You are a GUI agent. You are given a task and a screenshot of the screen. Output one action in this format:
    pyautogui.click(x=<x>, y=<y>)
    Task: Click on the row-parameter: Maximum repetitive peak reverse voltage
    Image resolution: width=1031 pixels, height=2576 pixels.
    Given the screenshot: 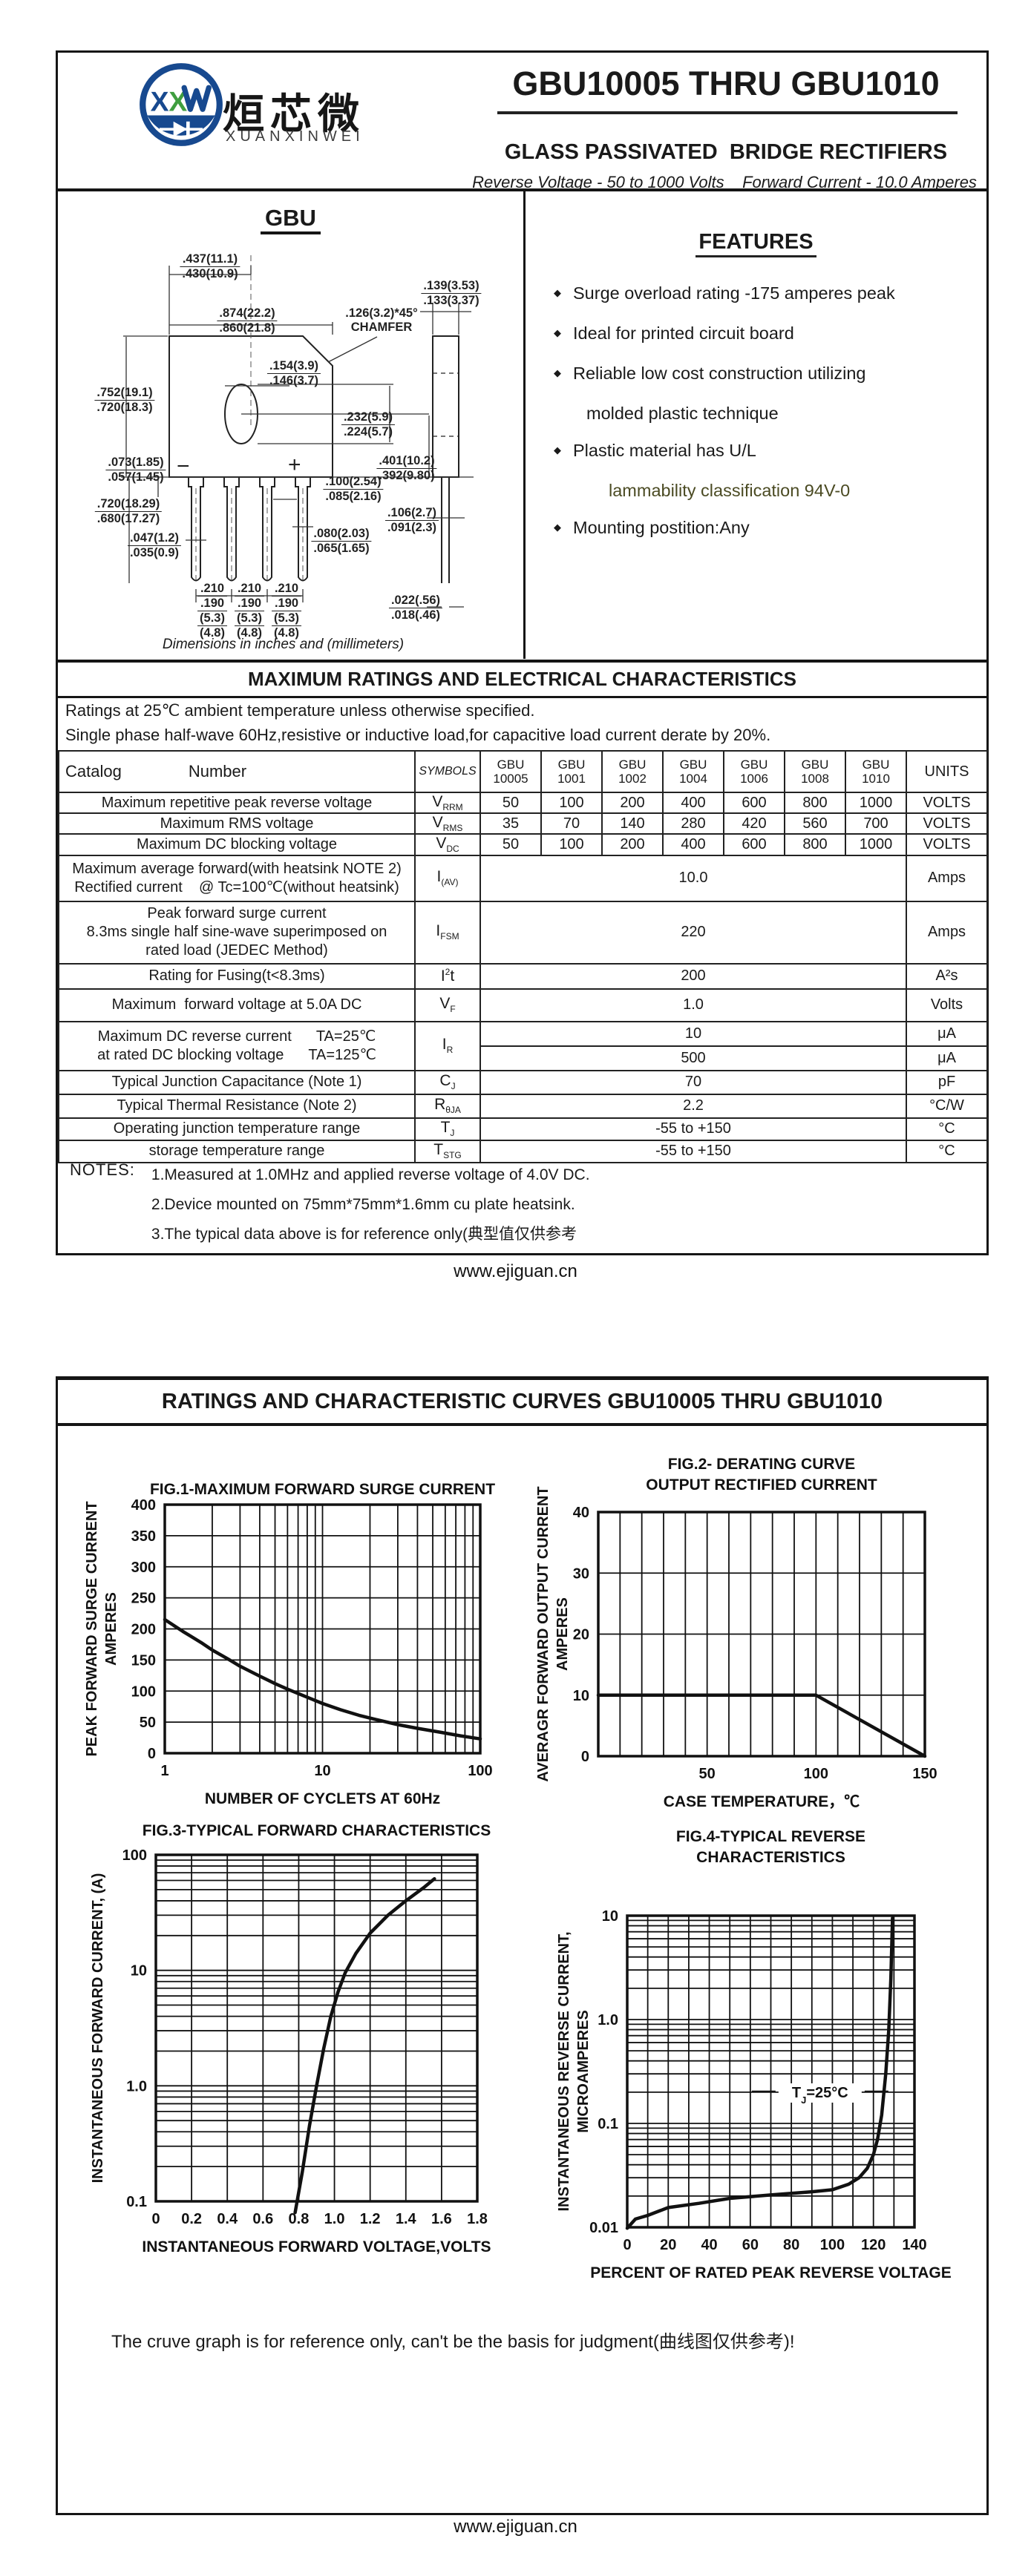 What is the action you would take?
    pyautogui.click(x=237, y=803)
    